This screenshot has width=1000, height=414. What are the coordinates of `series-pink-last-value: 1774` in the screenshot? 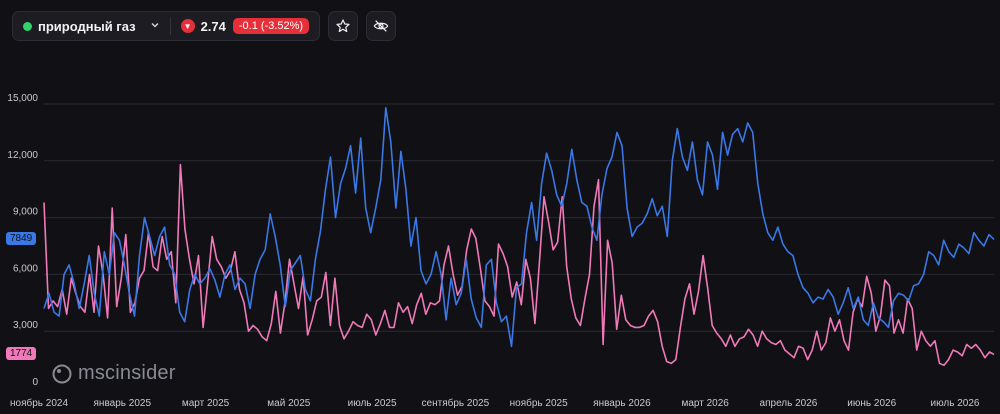 It's located at (21, 354).